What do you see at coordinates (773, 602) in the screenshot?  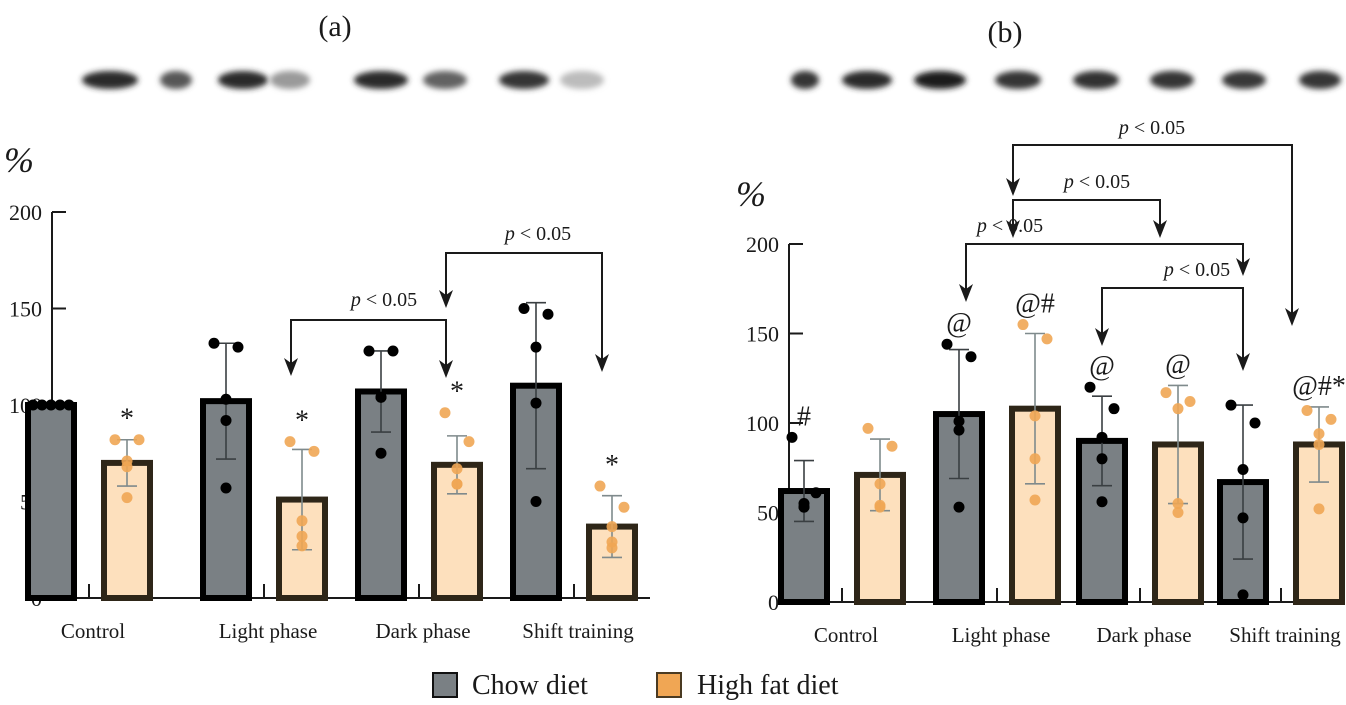 I see `y-tick-label: 0` at bounding box center [773, 602].